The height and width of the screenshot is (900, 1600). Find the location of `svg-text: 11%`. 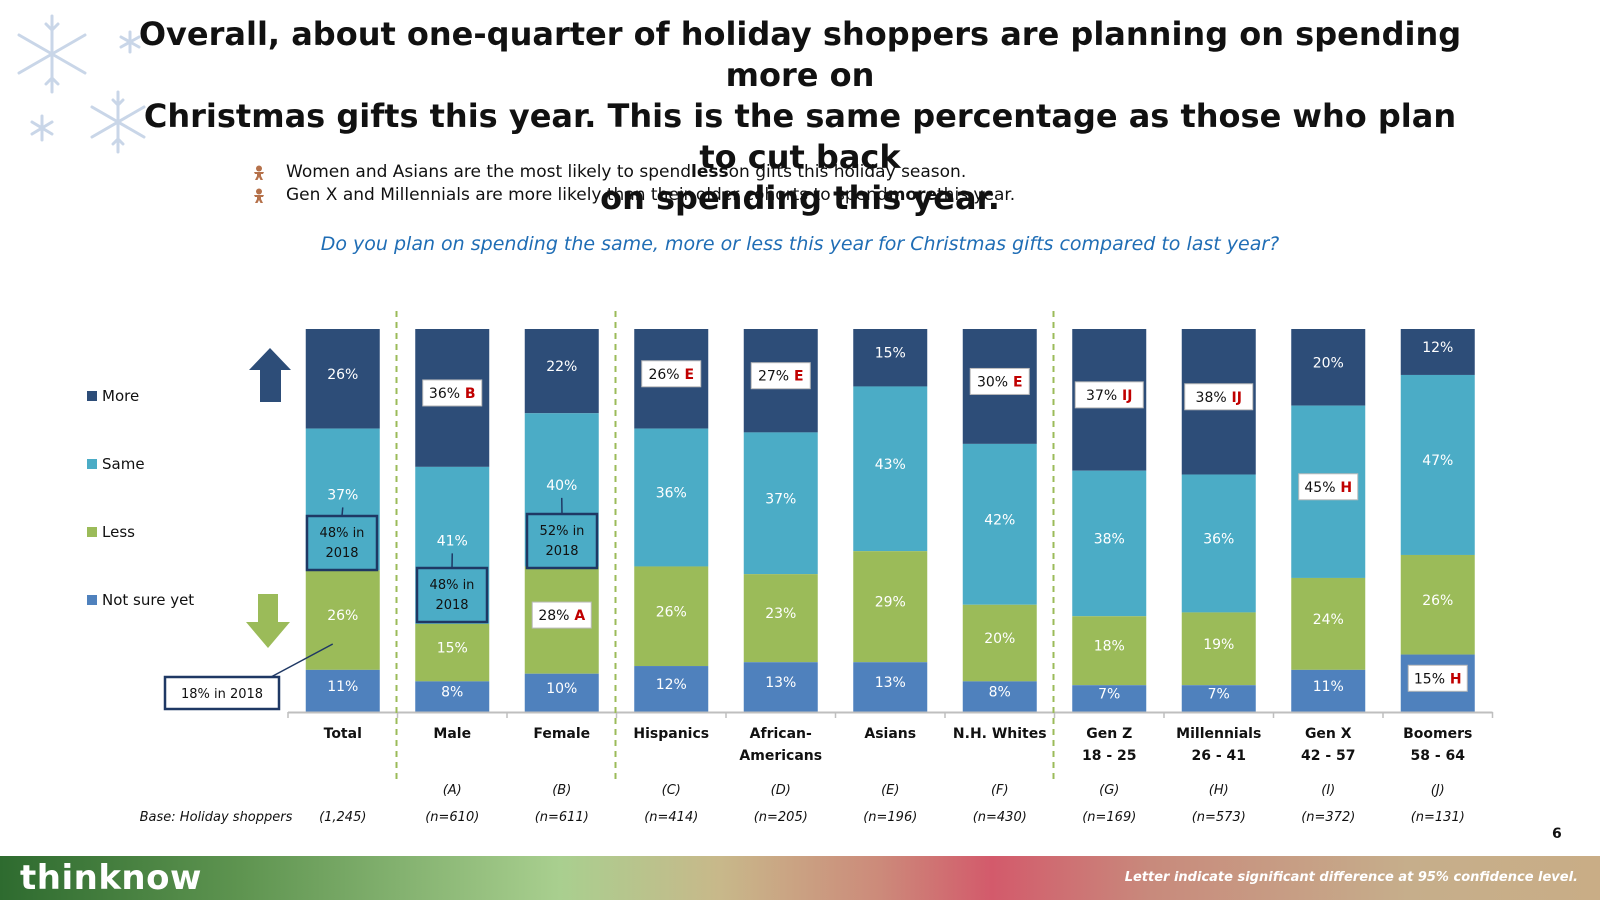

svg-text: 11% is located at coordinates (342, 687).